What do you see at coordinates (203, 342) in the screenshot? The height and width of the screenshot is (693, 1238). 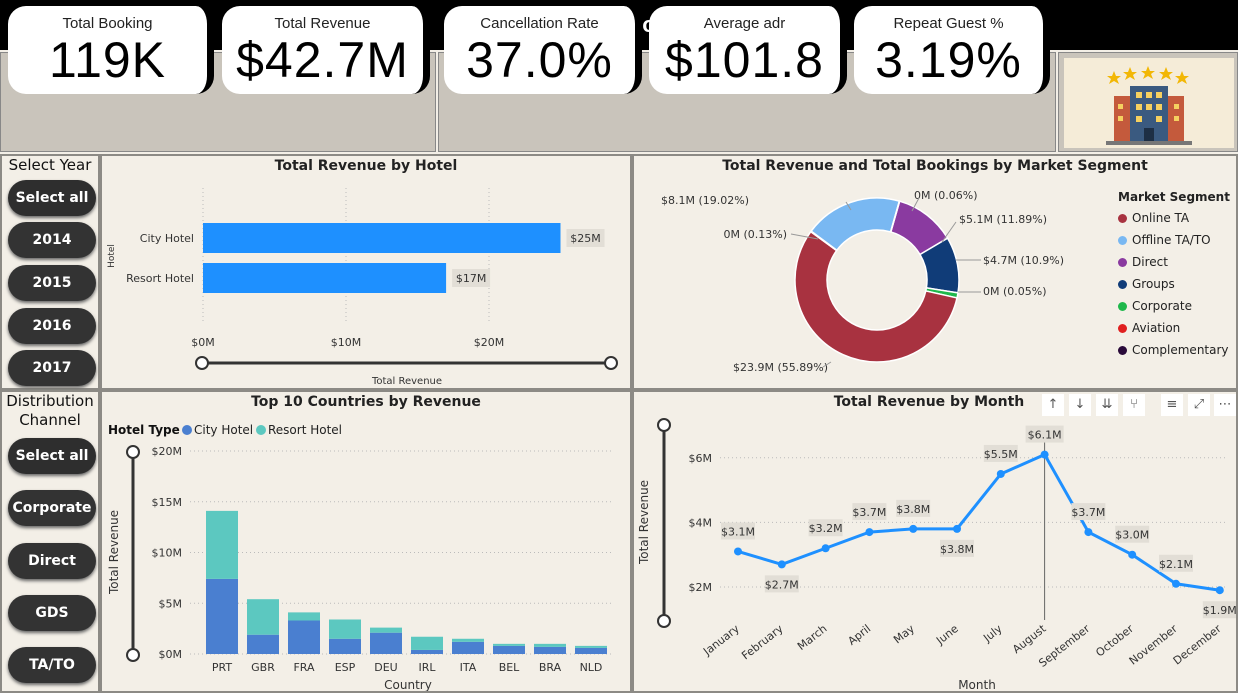 I see `x-tick-label: $0M` at bounding box center [203, 342].